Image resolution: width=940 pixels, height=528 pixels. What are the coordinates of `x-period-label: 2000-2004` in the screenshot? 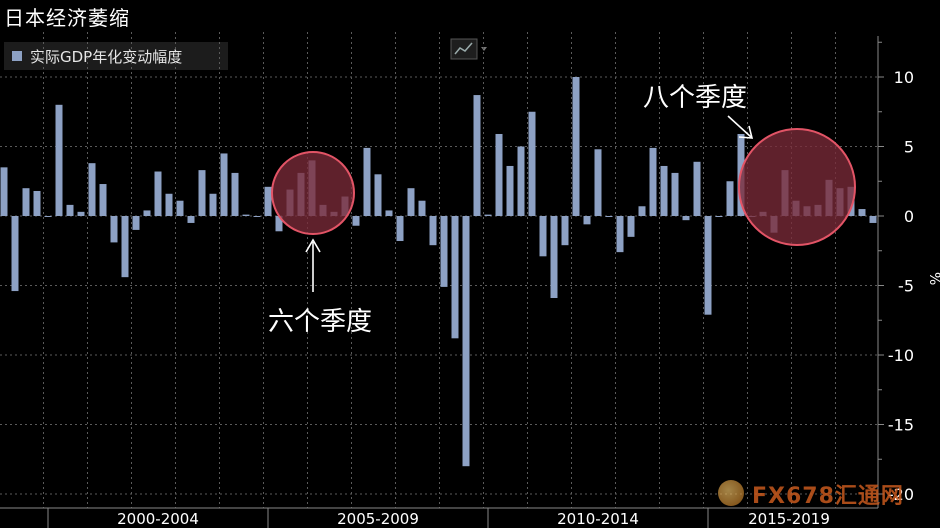 It's located at (158, 519).